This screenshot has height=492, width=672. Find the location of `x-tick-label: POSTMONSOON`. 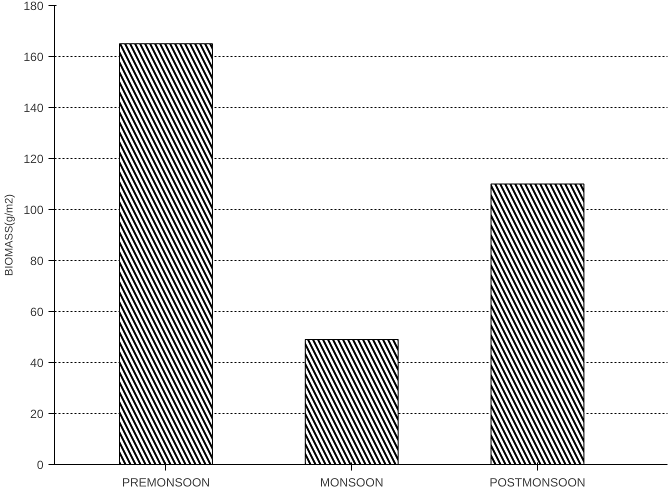

x-tick-label: POSTMONSOON is located at coordinates (537, 483).